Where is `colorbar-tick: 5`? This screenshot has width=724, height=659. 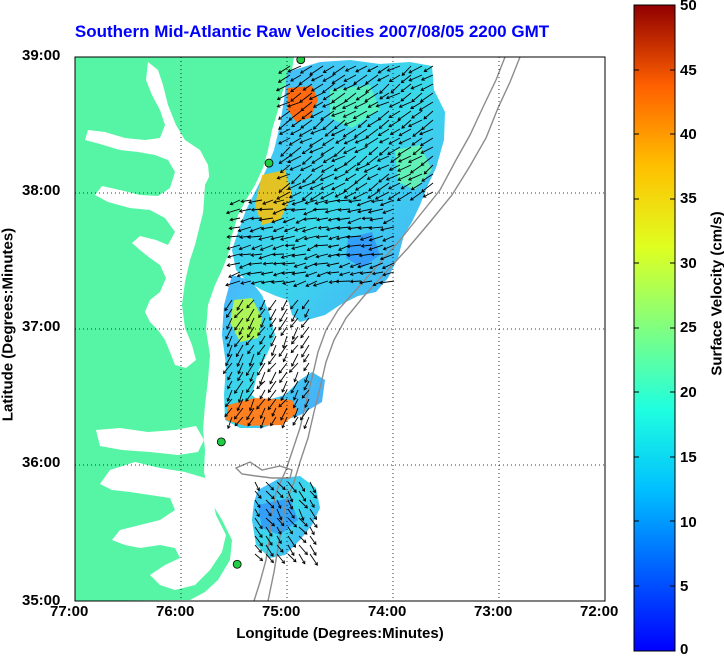 colorbar-tick: 5 is located at coordinates (684, 586).